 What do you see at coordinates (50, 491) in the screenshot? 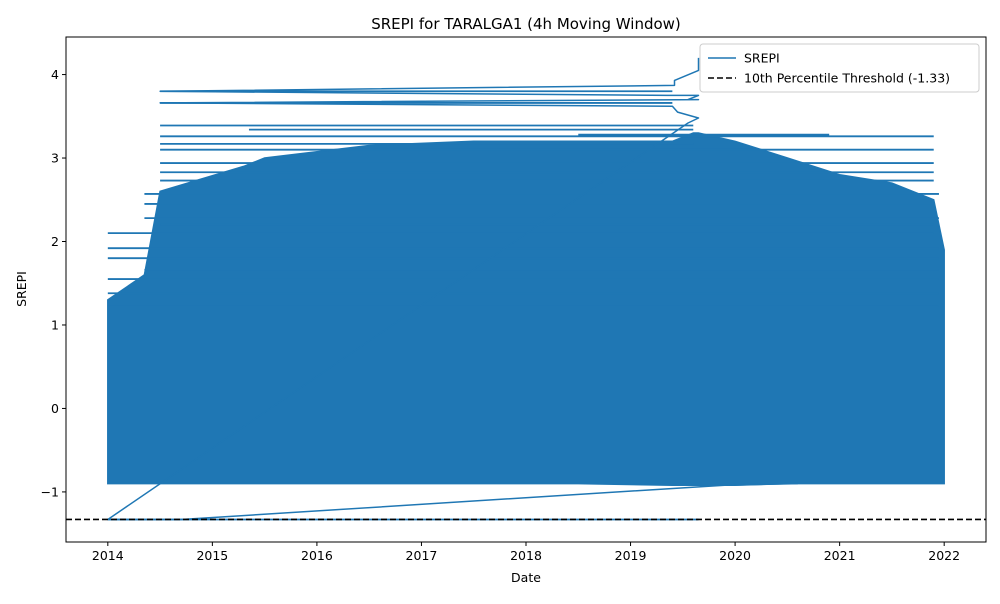
I see `y-tick-label: −1` at bounding box center [50, 491].